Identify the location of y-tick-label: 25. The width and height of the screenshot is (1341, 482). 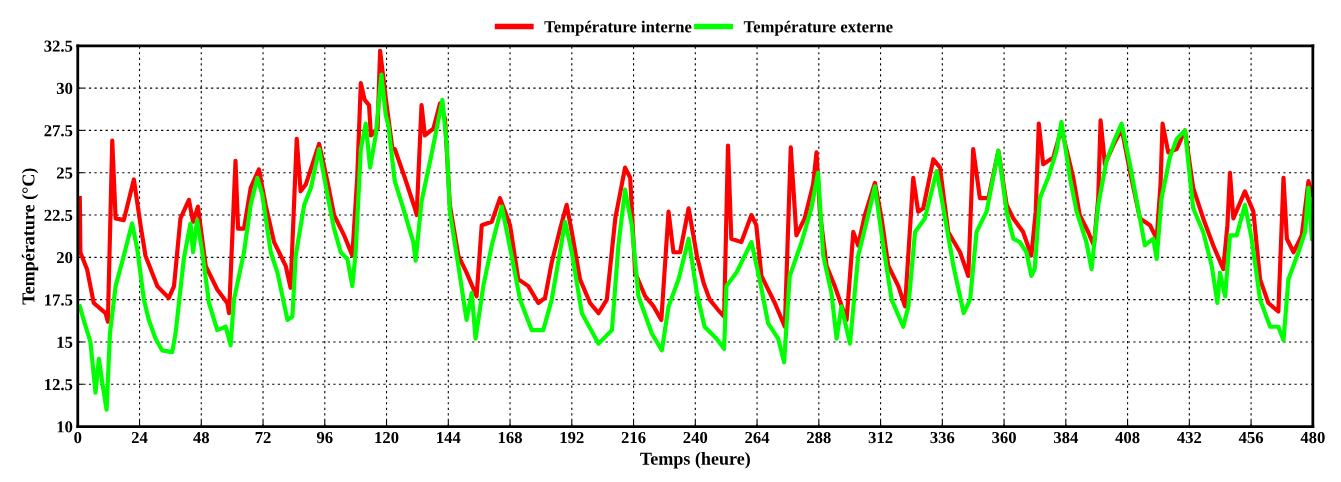
(64, 173).